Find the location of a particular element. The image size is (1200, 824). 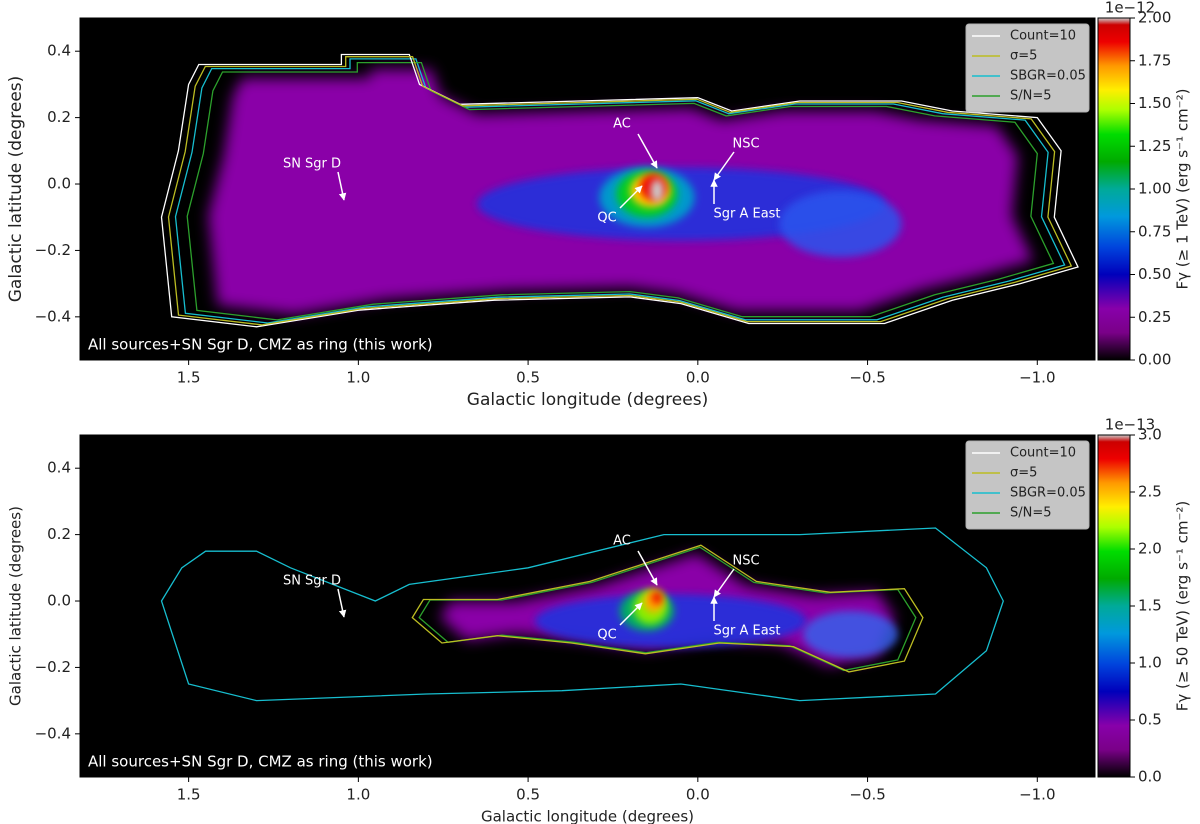

colorbar-tick-label: 1.00 is located at coordinates (1154, 189).